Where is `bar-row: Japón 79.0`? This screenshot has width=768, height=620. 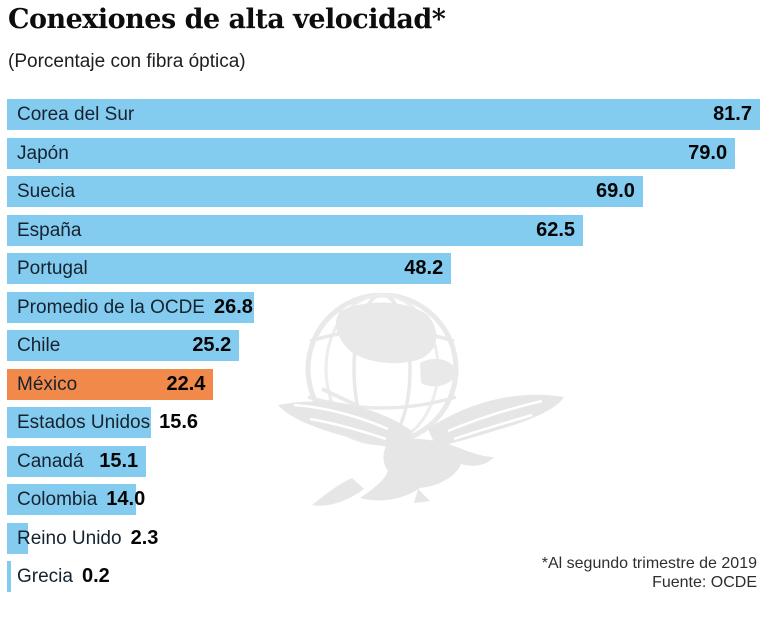 bar-row: Japón 79.0 is located at coordinates (383, 153).